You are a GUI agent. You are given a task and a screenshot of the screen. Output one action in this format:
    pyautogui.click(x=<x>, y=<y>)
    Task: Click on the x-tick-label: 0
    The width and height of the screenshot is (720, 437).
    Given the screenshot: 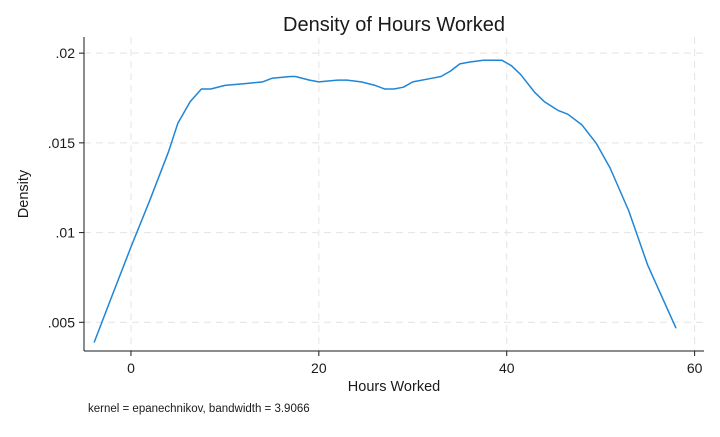 What is the action you would take?
    pyautogui.click(x=131, y=368)
    